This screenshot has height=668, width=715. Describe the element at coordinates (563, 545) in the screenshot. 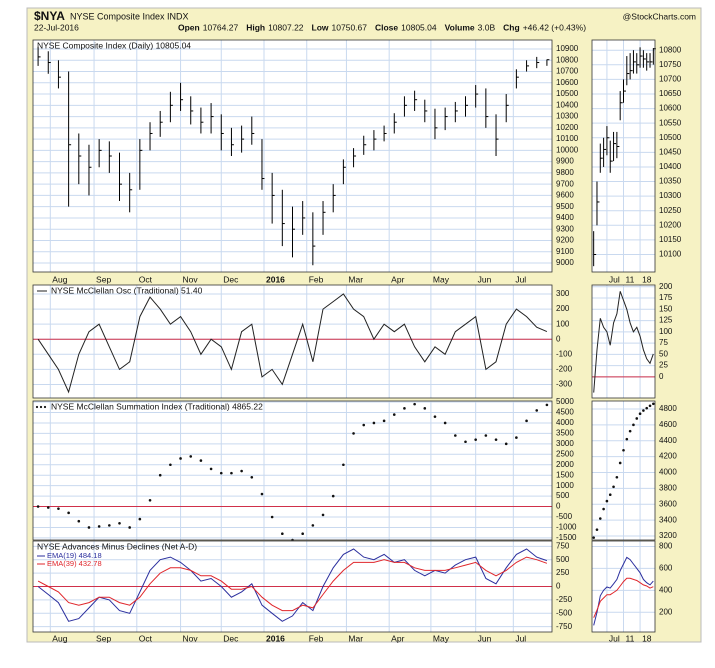

I see `y-tick-label: 750` at that location.